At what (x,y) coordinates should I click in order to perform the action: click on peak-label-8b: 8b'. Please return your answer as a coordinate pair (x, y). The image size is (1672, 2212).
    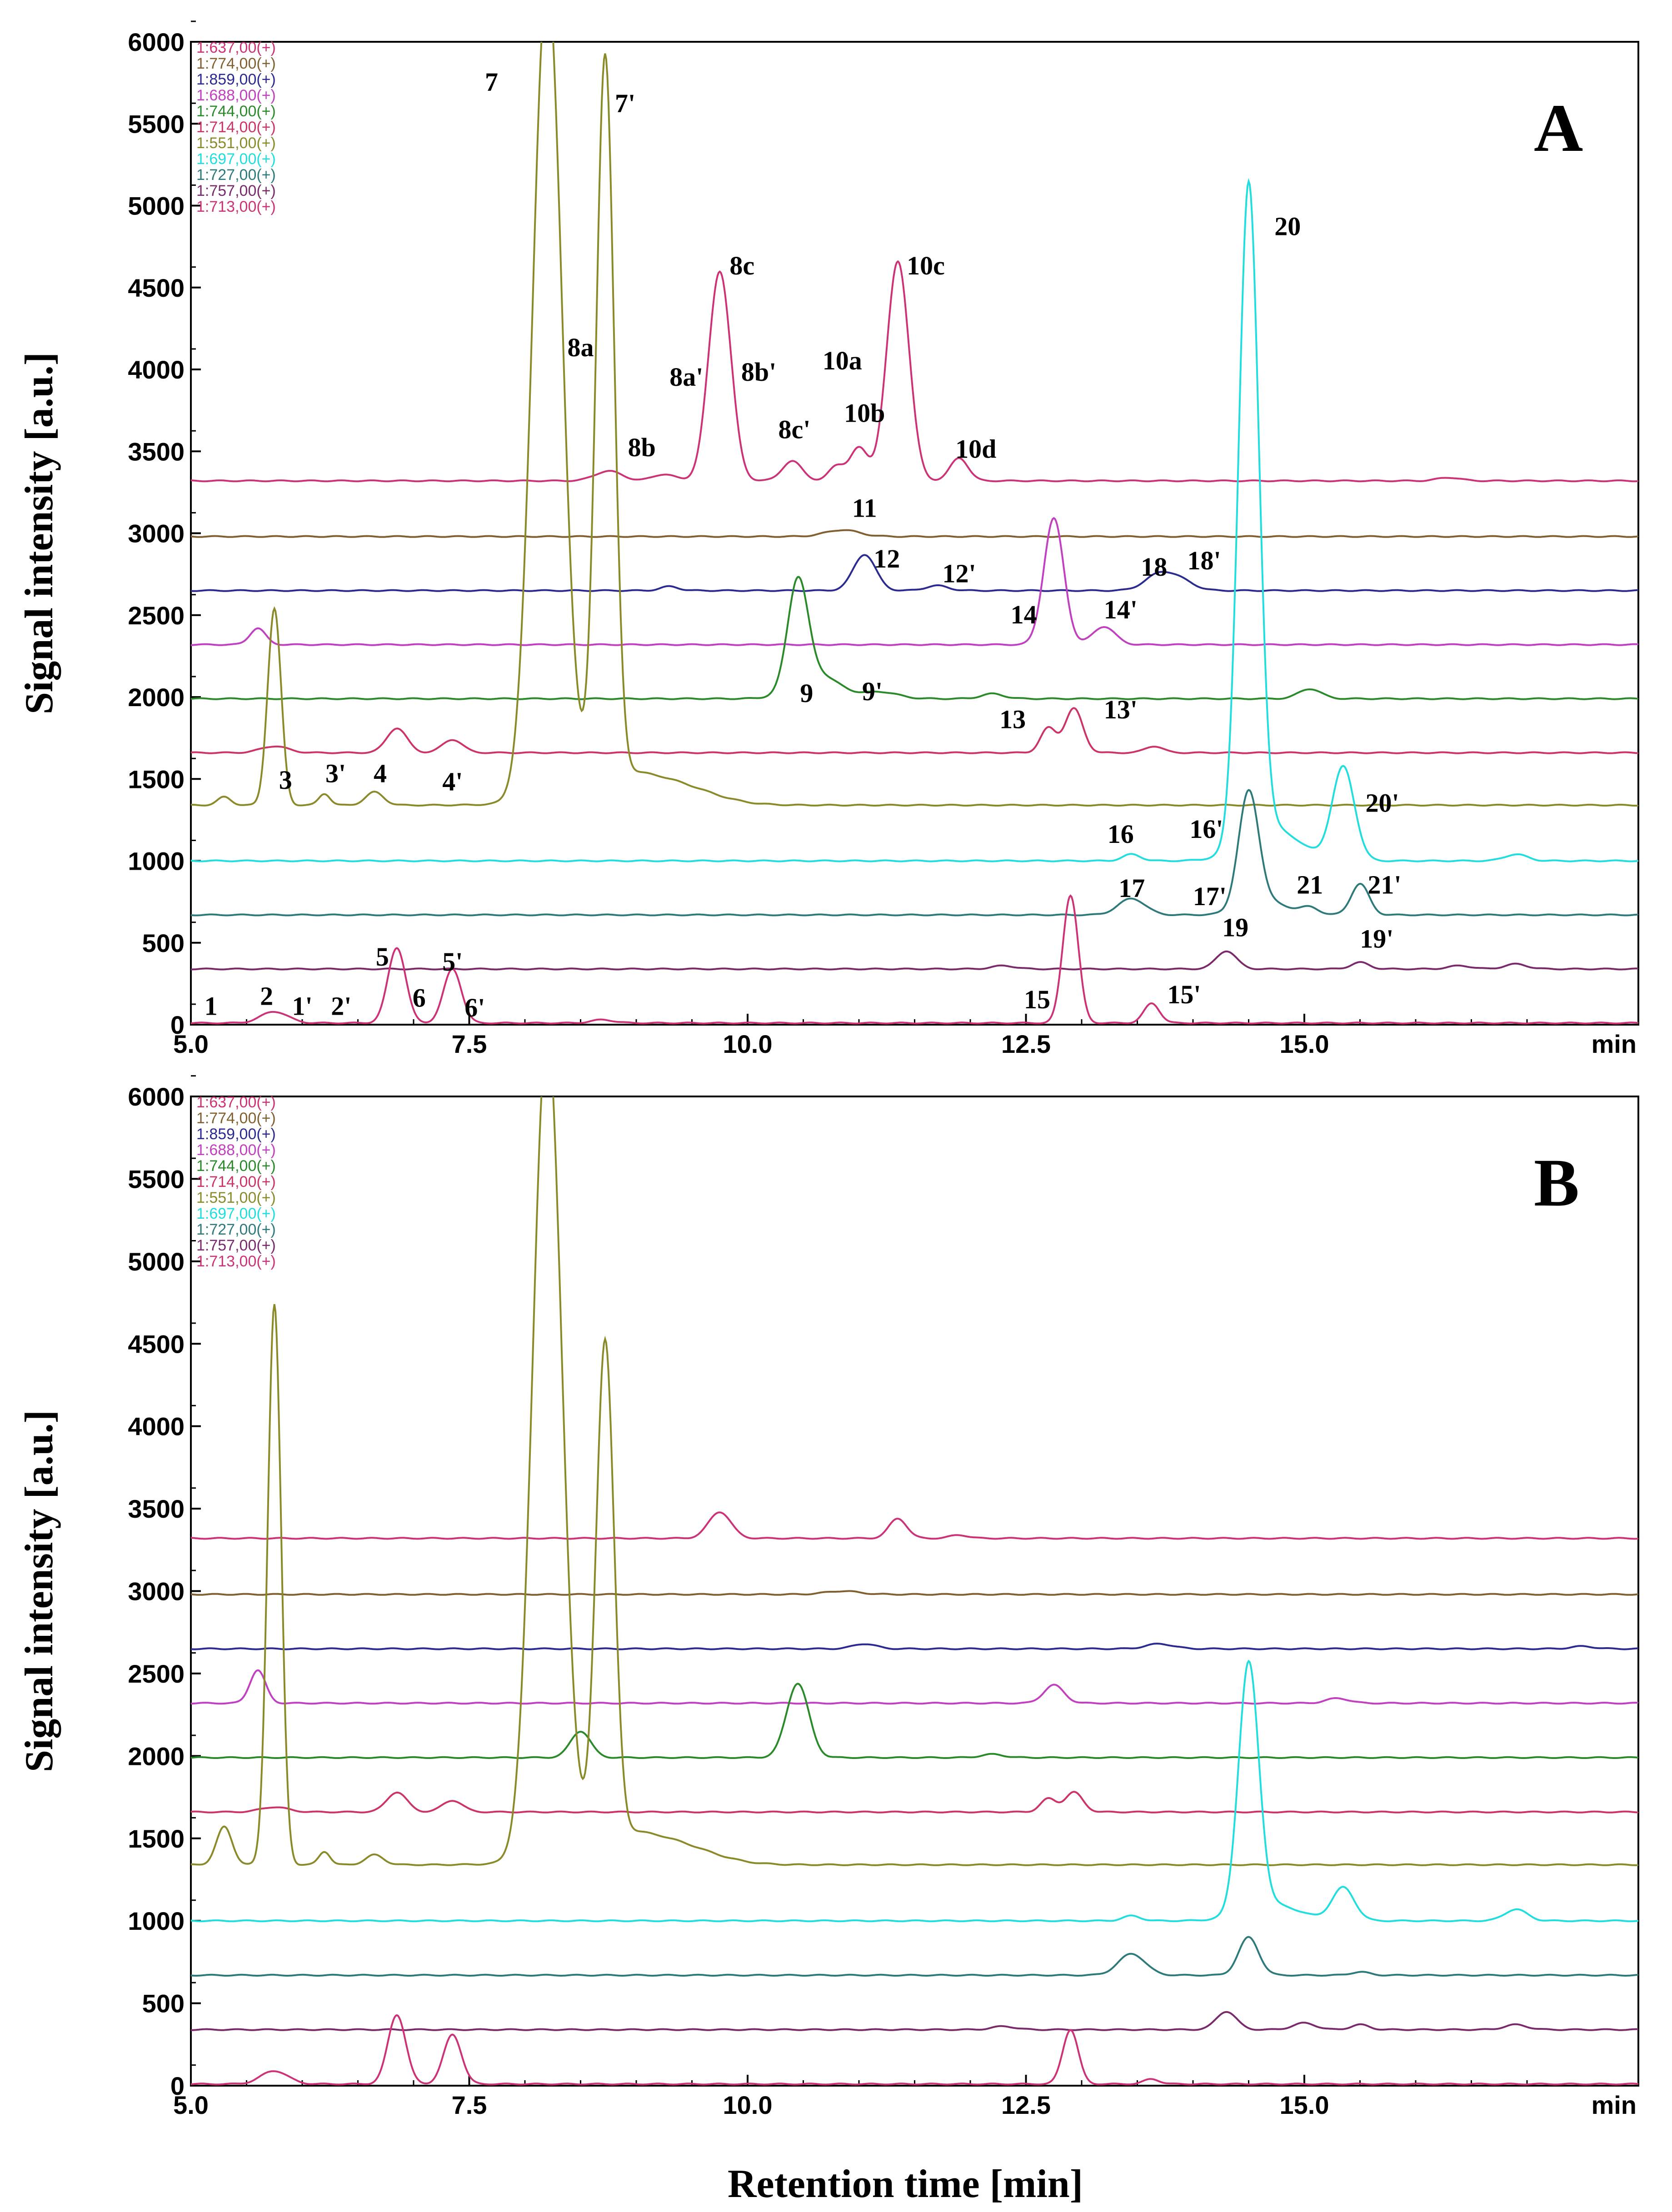
    Looking at the image, I should click on (758, 372).